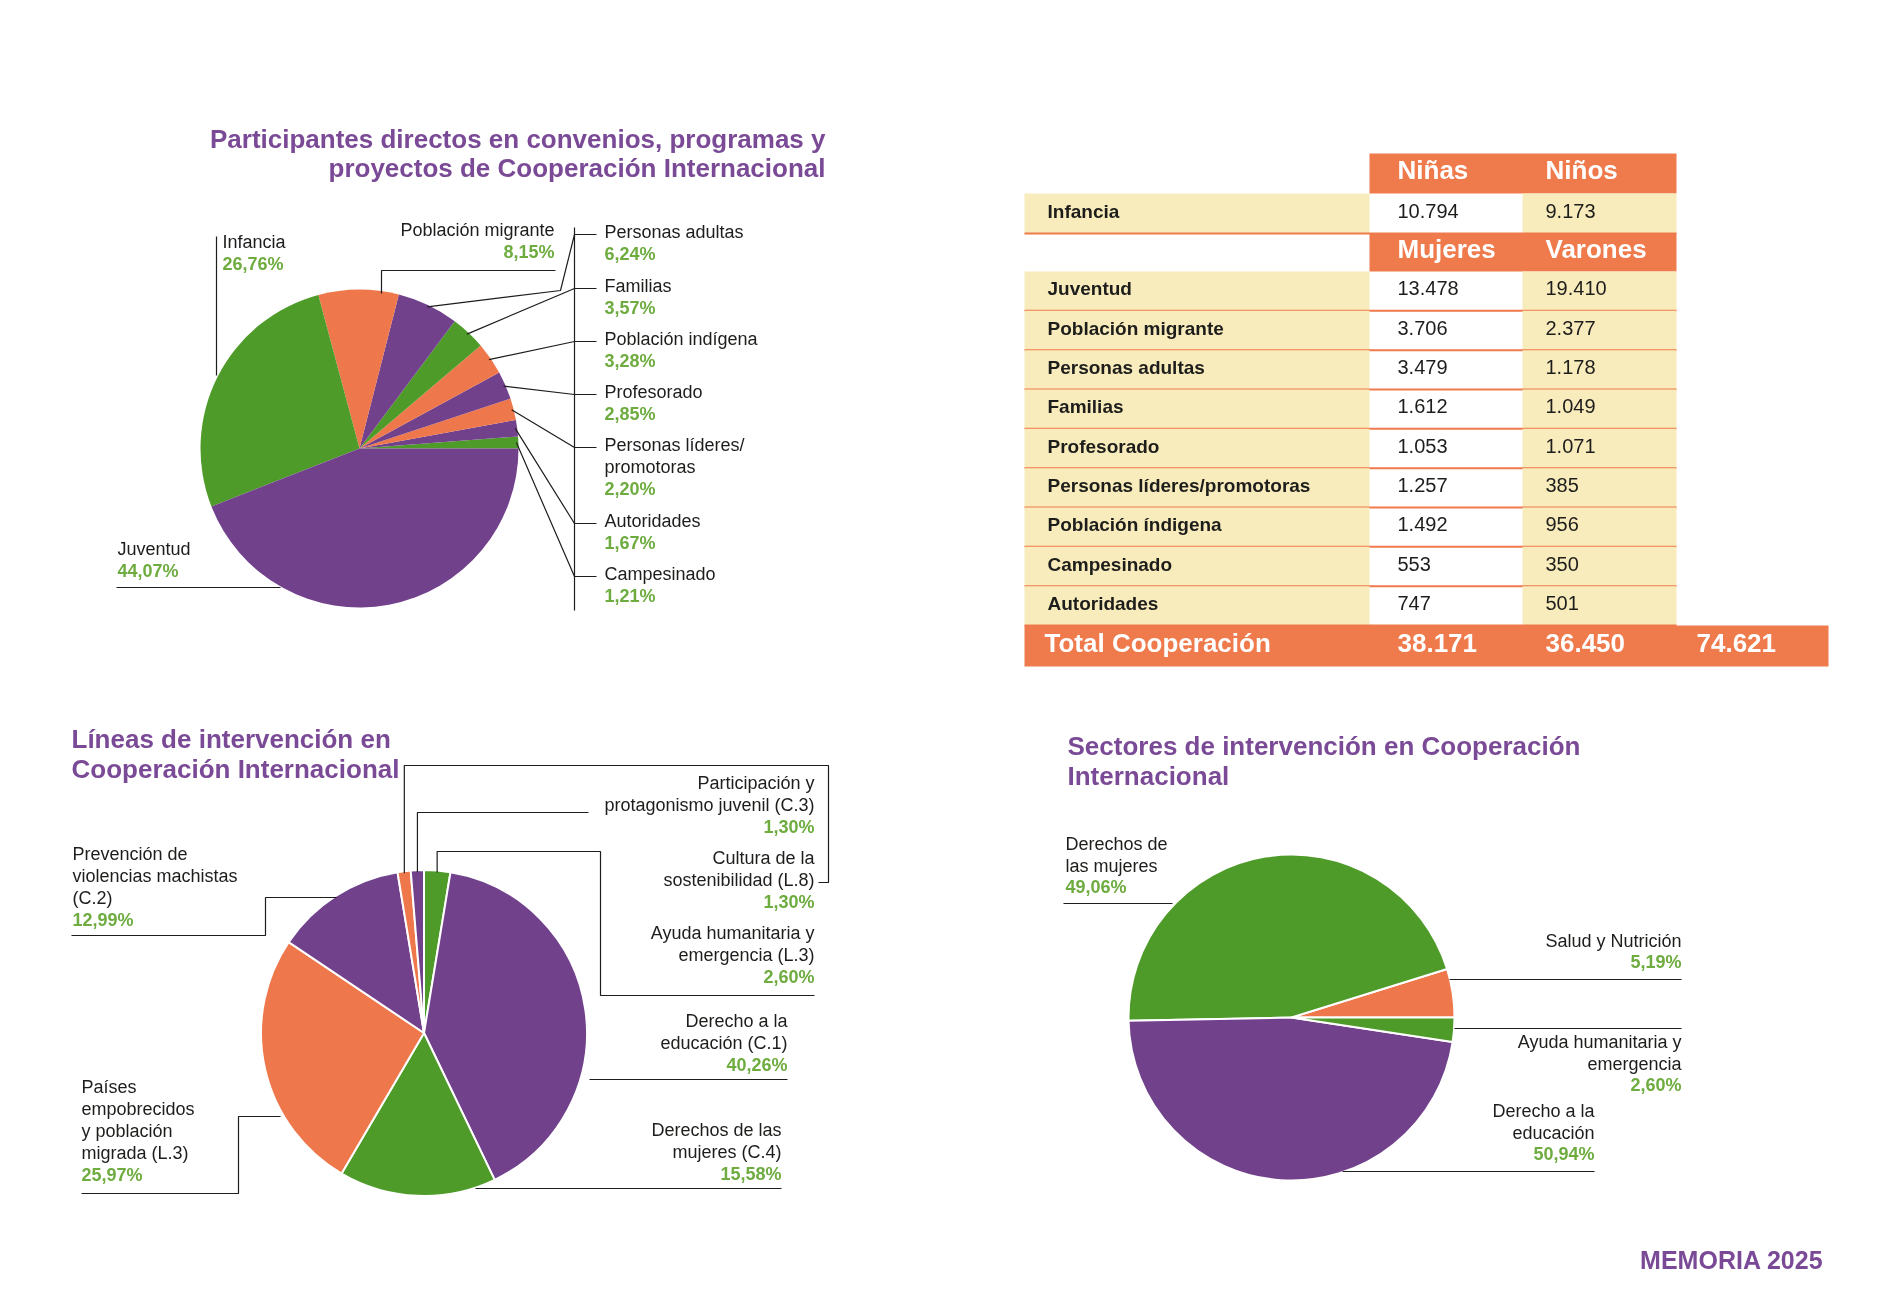 This screenshot has width=1903, height=1308. Describe the element at coordinates (1576, 288) in the screenshot. I see `text: 19.410` at that location.